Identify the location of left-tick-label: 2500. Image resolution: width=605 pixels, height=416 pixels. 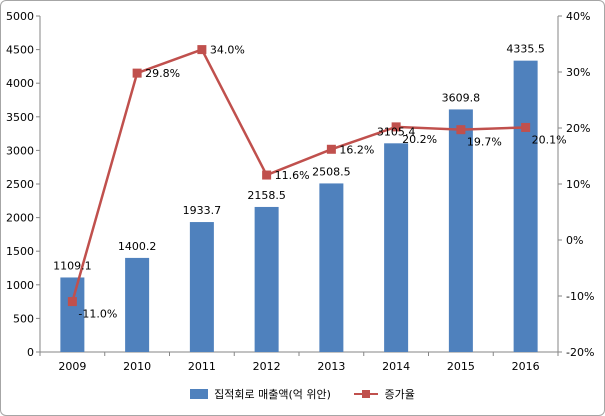
(20, 184).